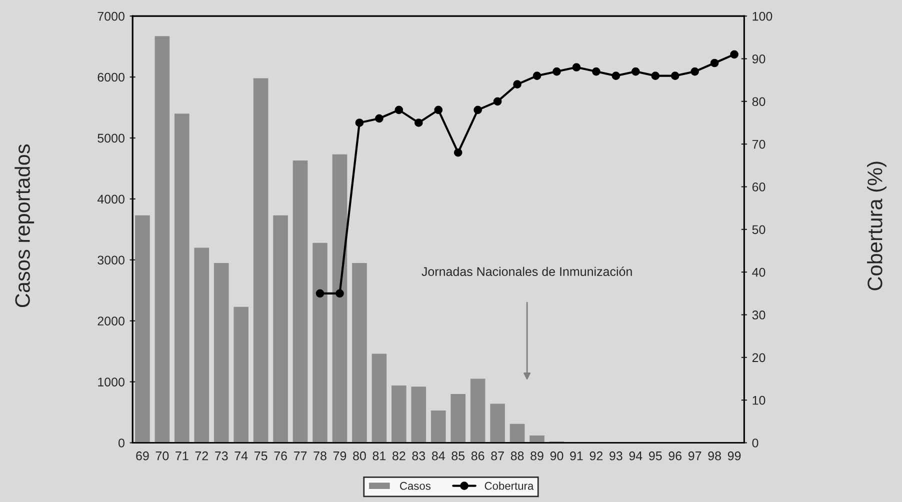 The image size is (902, 502). I want to click on y-tick-label: 1000, so click(111, 382).